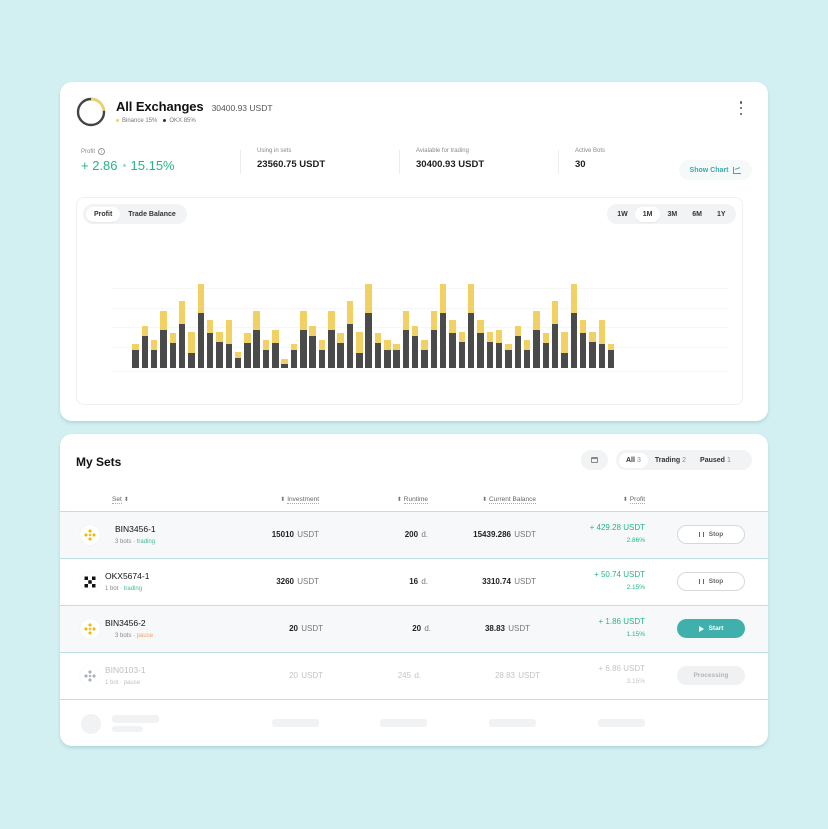 The image size is (828, 829). Describe the element at coordinates (152, 214) in the screenshot. I see `tab-trade-balance: Trade Balance` at that location.